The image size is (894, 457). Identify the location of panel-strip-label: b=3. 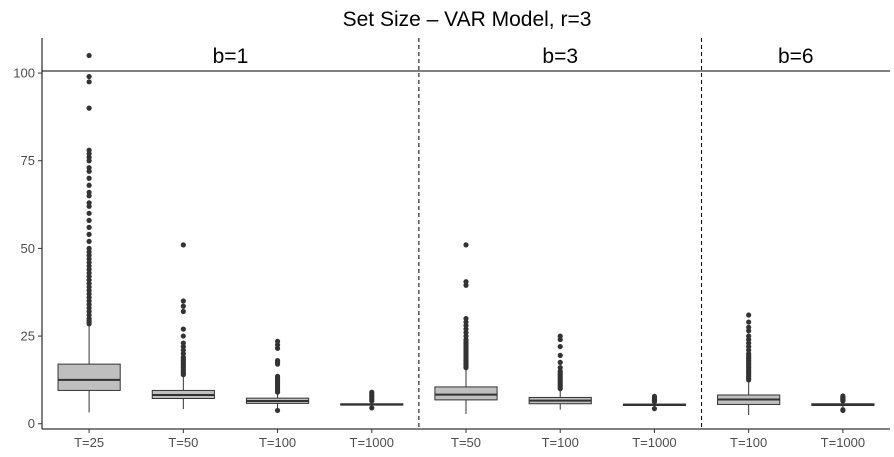
(560, 56).